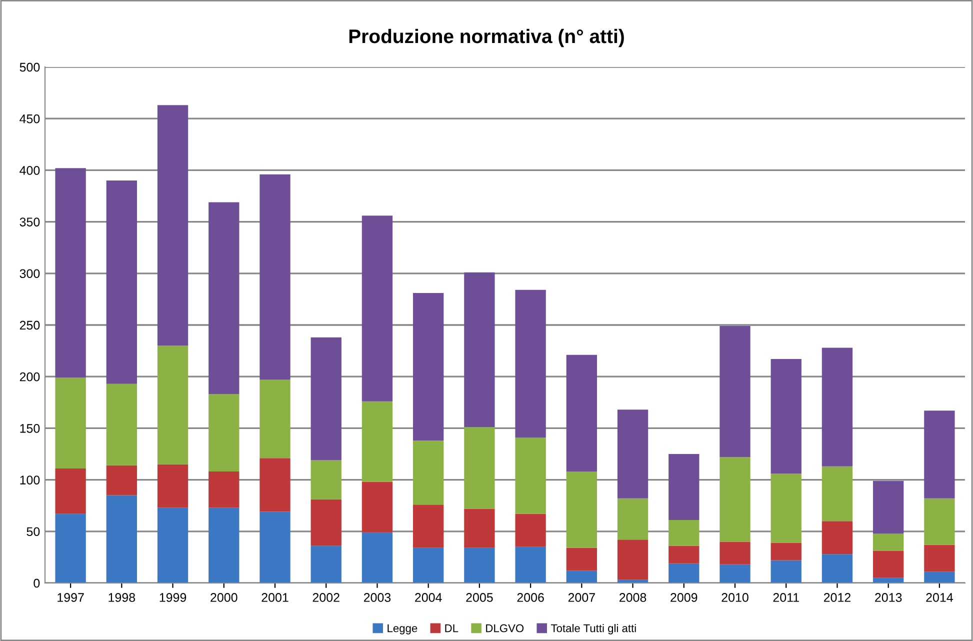 The height and width of the screenshot is (641, 973). Describe the element at coordinates (451, 628) in the screenshot. I see `legend-label: DL` at that location.